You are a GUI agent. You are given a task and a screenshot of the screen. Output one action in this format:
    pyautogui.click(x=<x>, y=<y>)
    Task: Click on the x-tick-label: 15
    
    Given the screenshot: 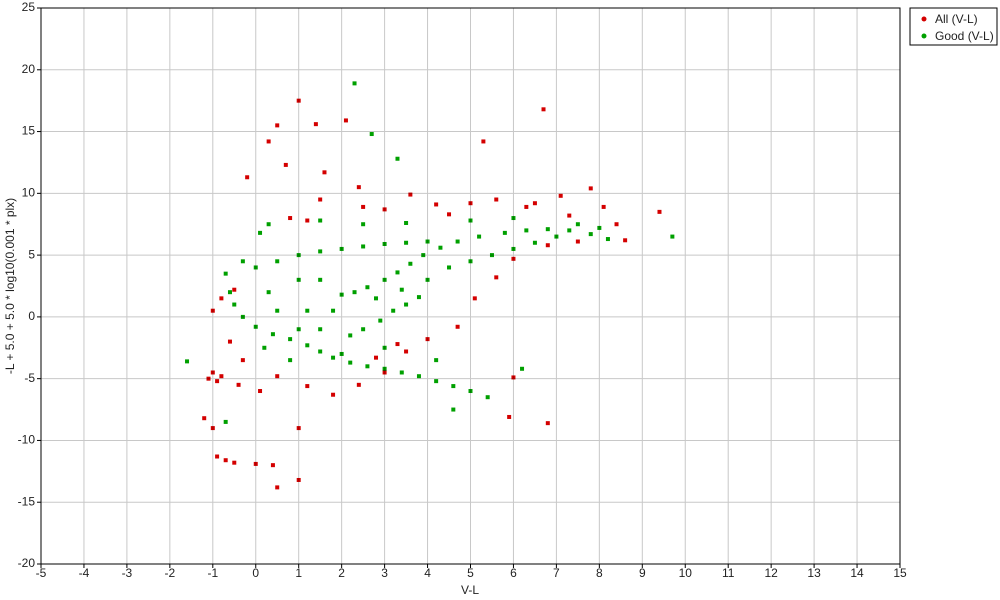 What is the action you would take?
    pyautogui.click(x=900, y=573)
    